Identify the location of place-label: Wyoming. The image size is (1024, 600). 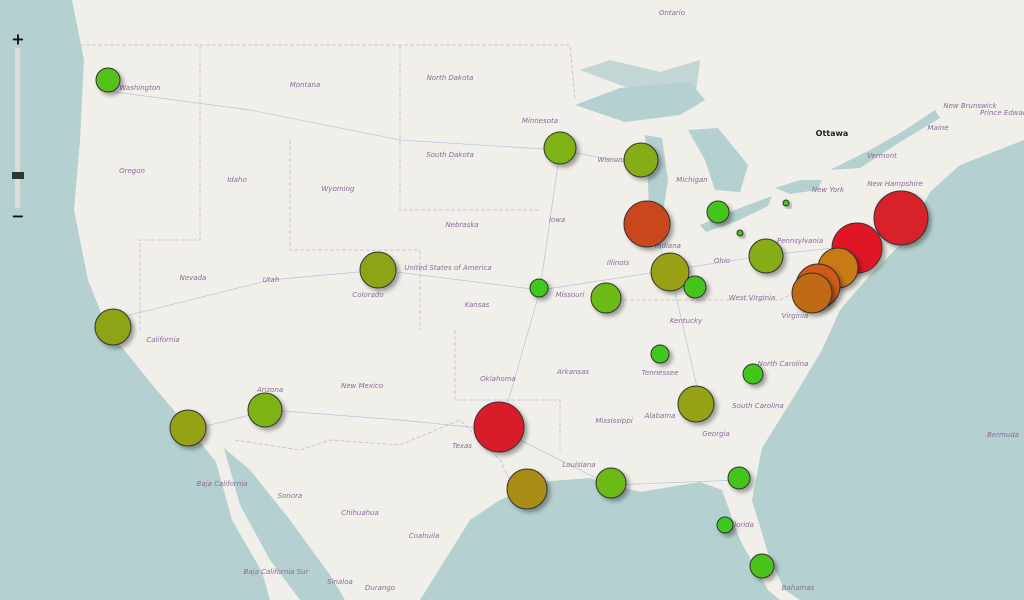
(339, 189).